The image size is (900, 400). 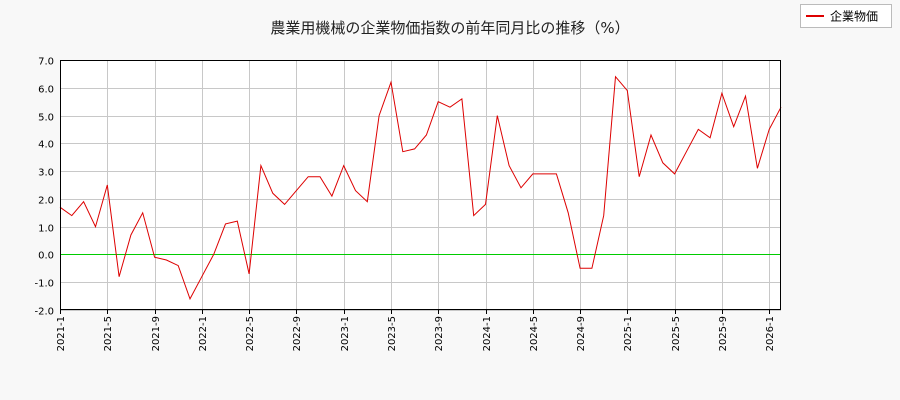 What do you see at coordinates (46, 90) in the screenshot?
I see `y-tick-label: 6.0` at bounding box center [46, 90].